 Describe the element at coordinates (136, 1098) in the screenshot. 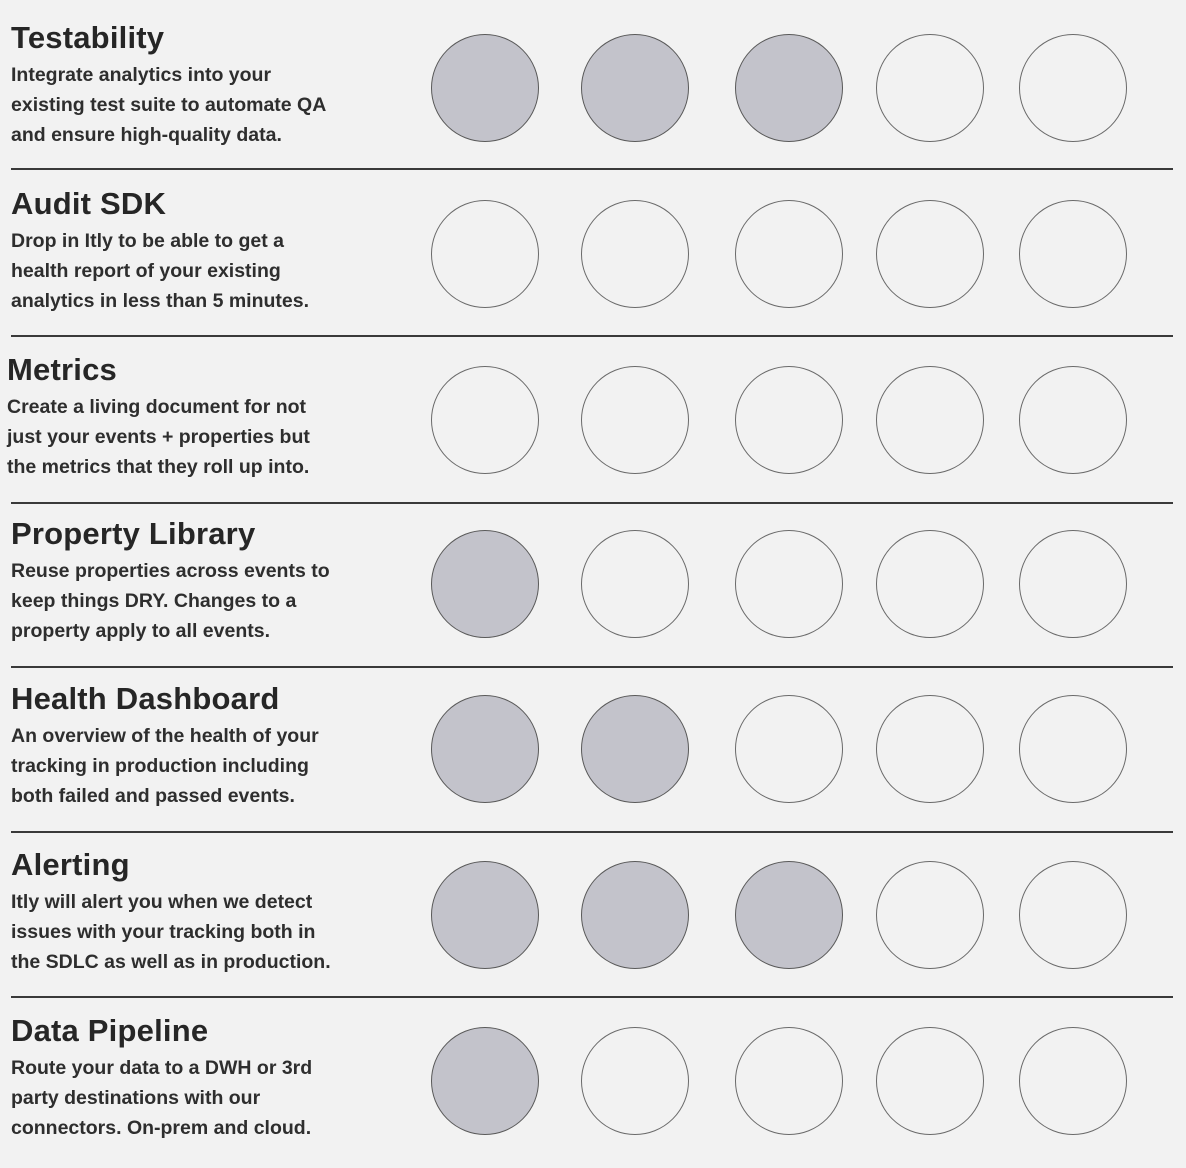

I see `feature-description-line: party destinations with our` at that location.